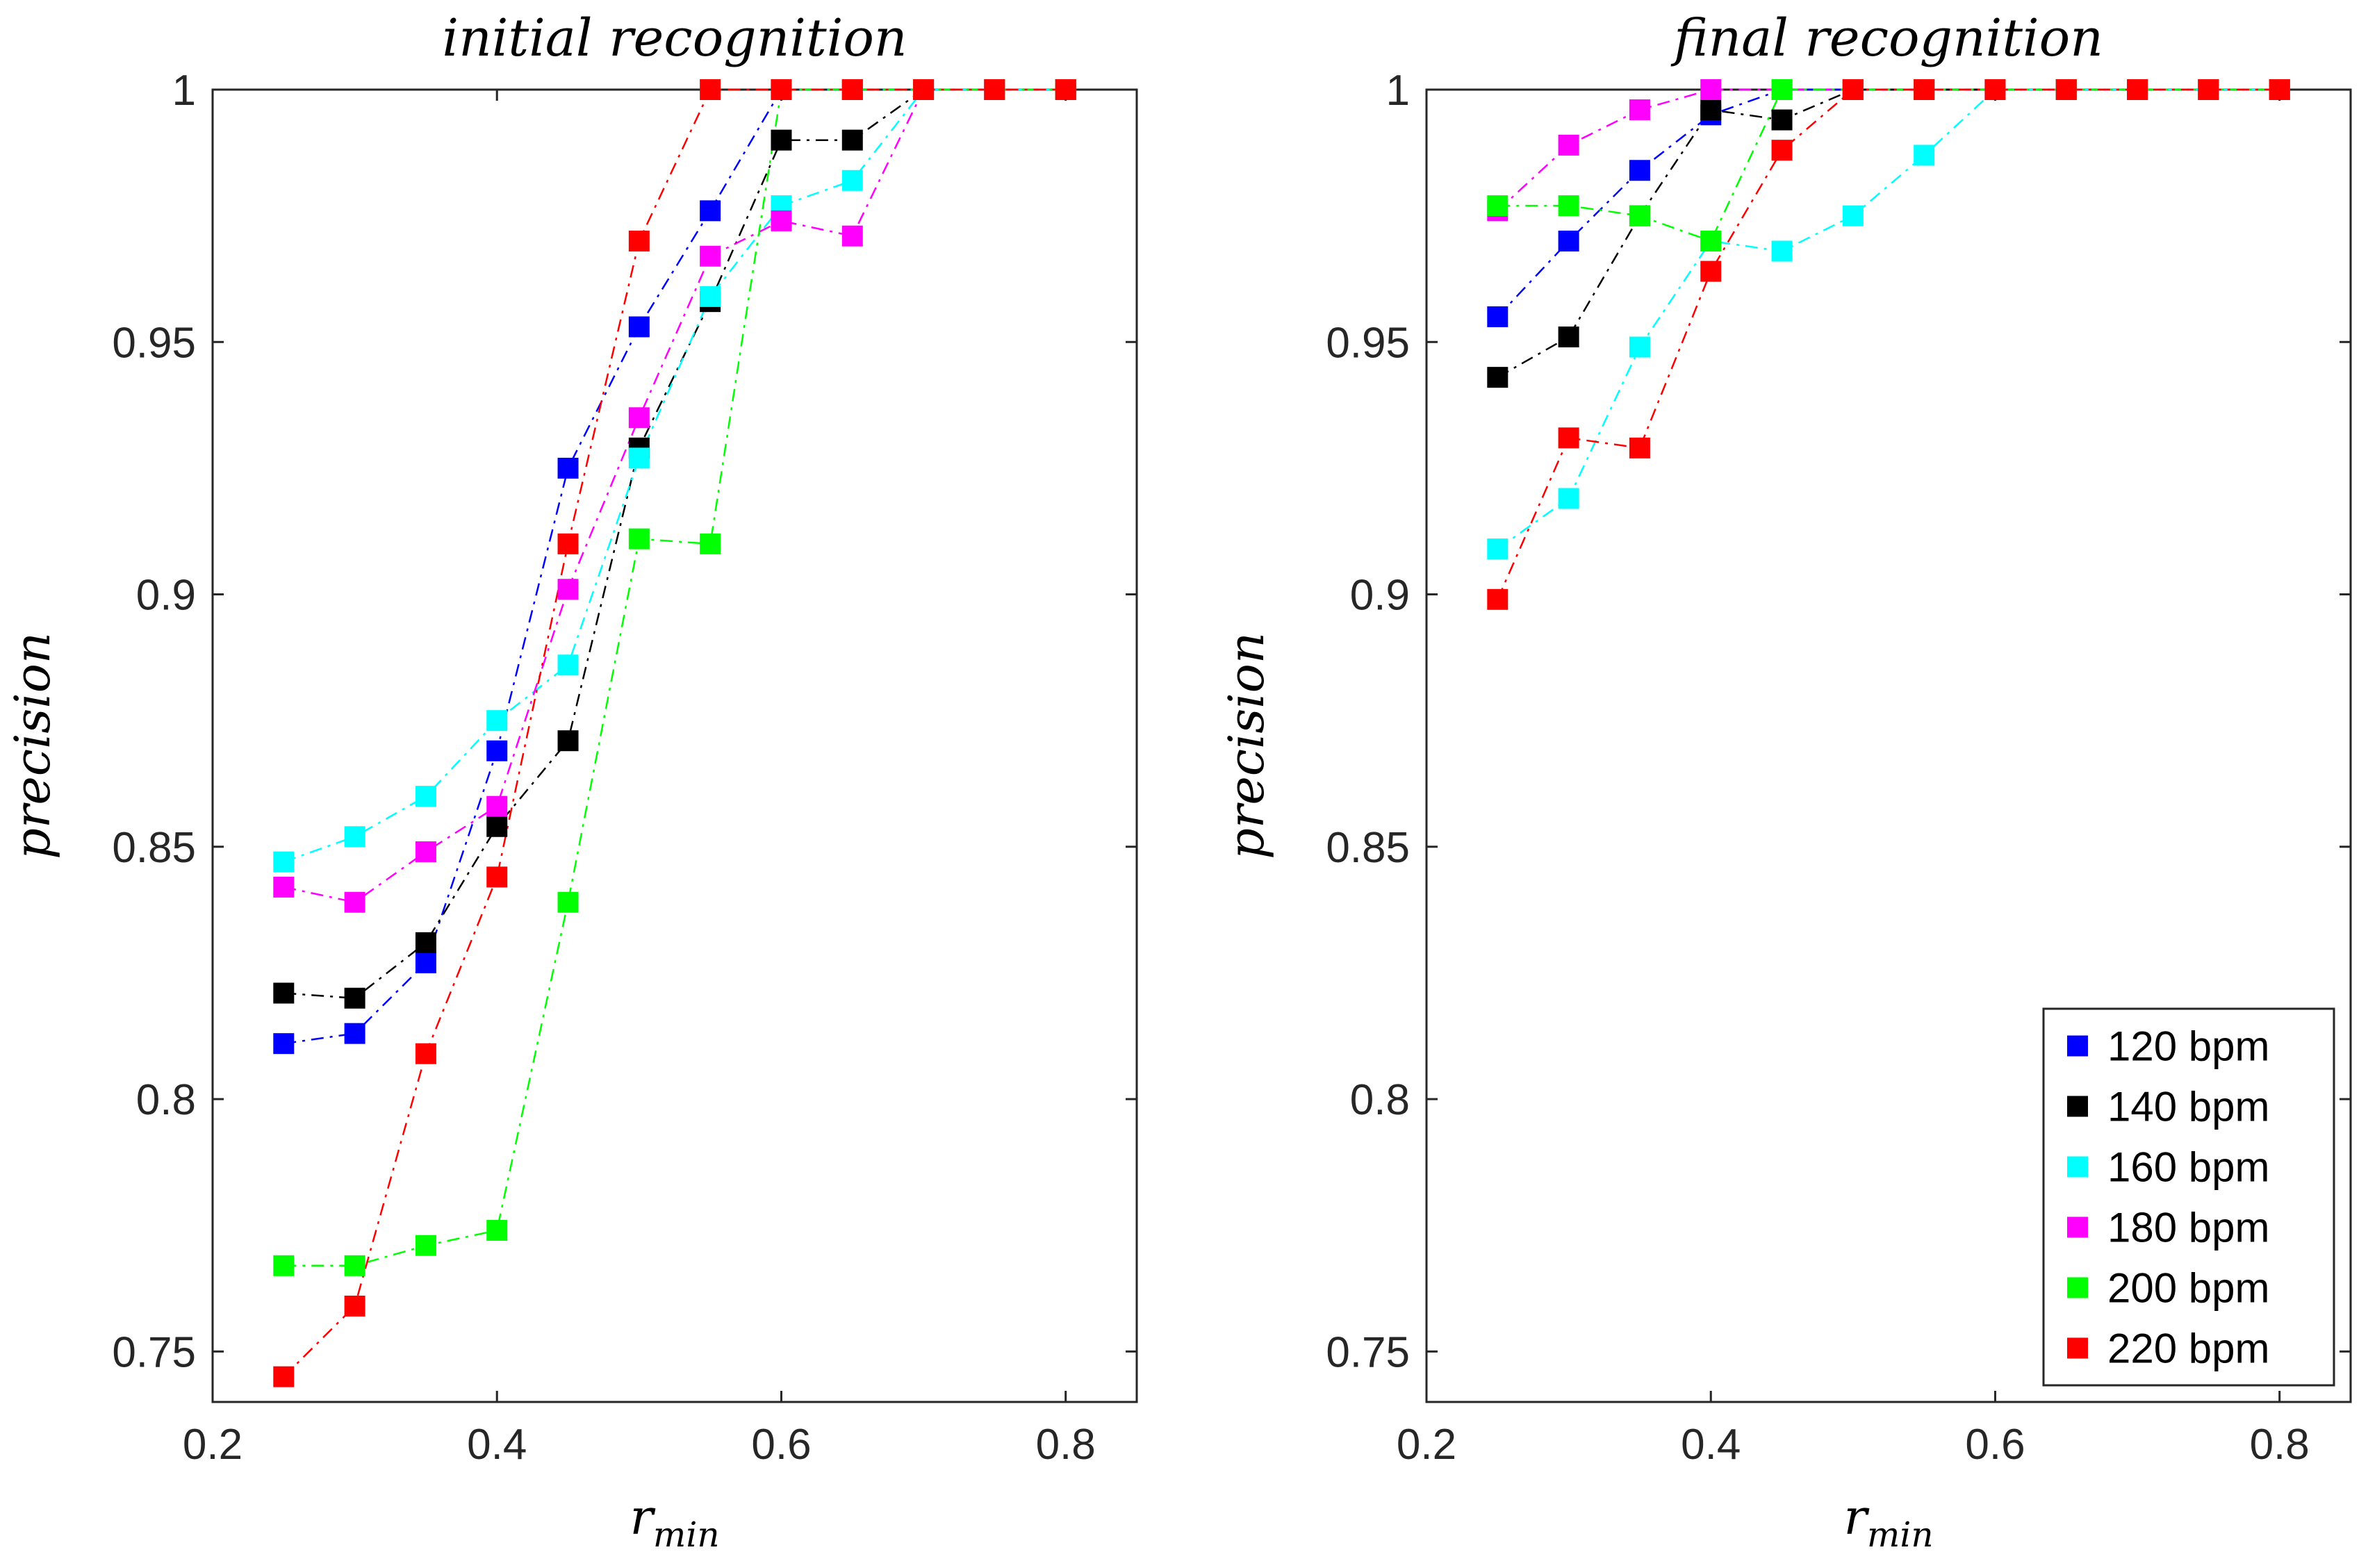 This screenshot has width=2368, height=1568. I want to click on series-line-200-bpm, so click(1888, 165).